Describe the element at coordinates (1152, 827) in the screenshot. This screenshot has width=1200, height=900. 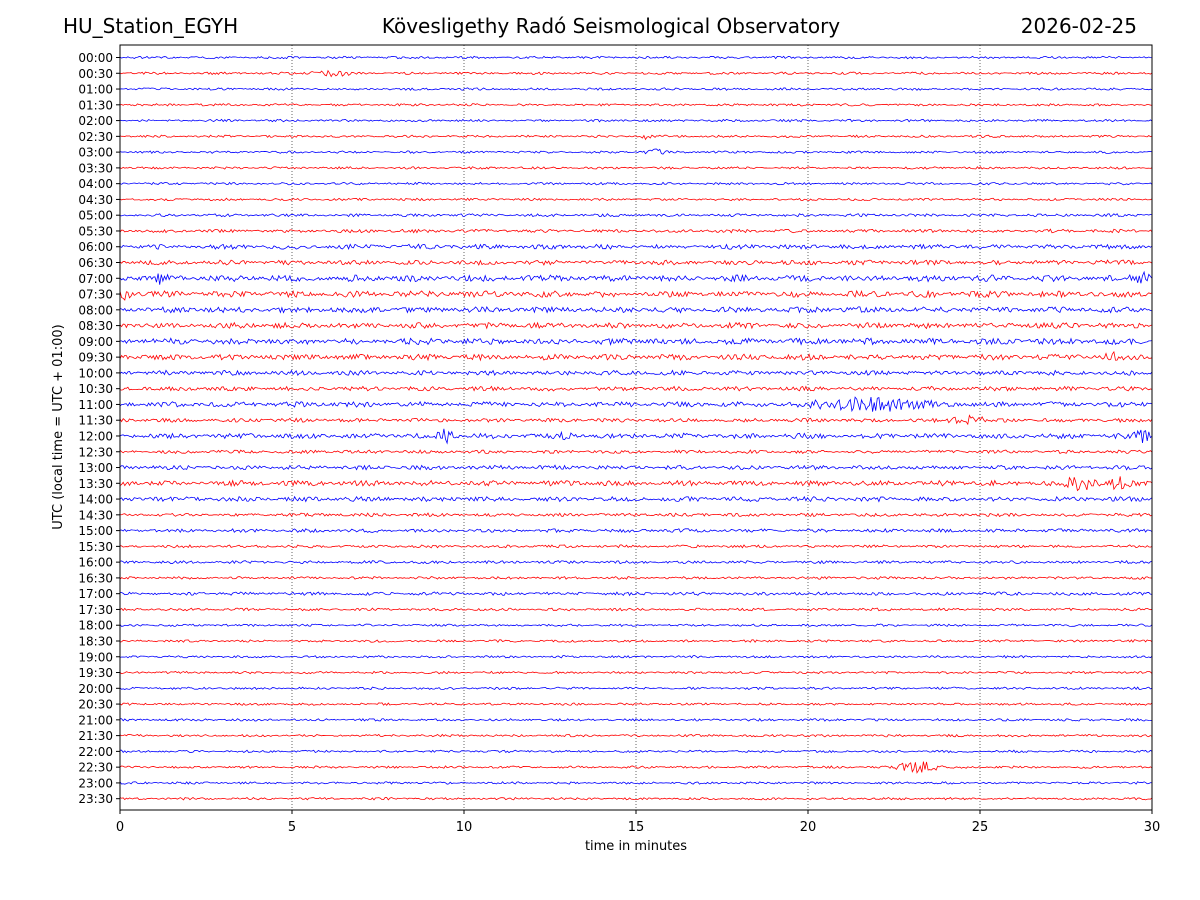
I see `x-tick-label-30: 30` at that location.